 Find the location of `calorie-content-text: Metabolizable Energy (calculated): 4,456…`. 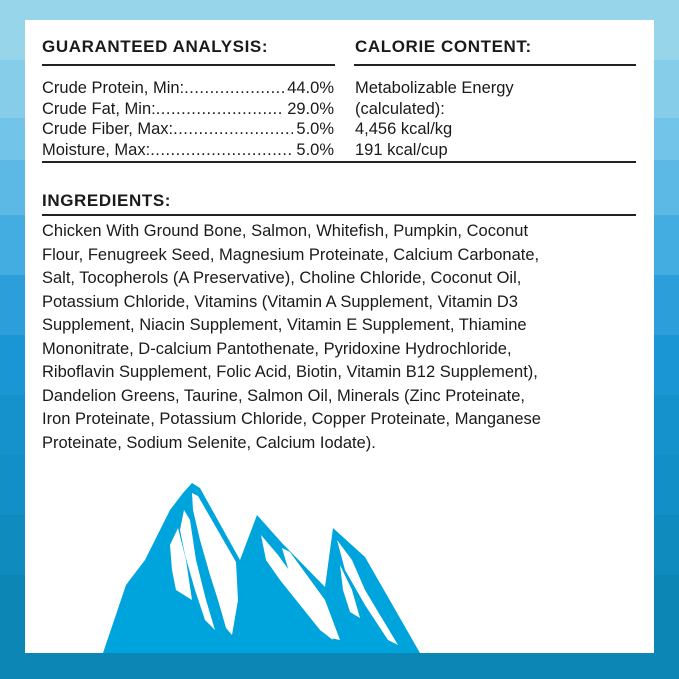

calorie-content-text: Metabolizable Energy (calculated): 4,456… is located at coordinates (434, 119).